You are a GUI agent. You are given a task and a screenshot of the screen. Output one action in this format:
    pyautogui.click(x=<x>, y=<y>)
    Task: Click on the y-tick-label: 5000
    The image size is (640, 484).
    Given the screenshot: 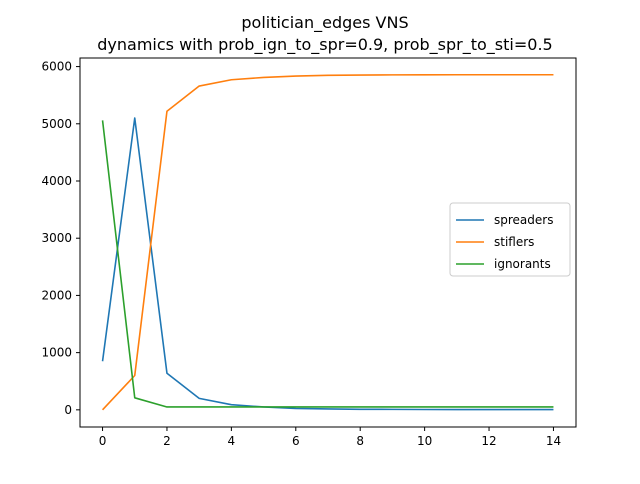 What is the action you would take?
    pyautogui.click(x=56, y=124)
    